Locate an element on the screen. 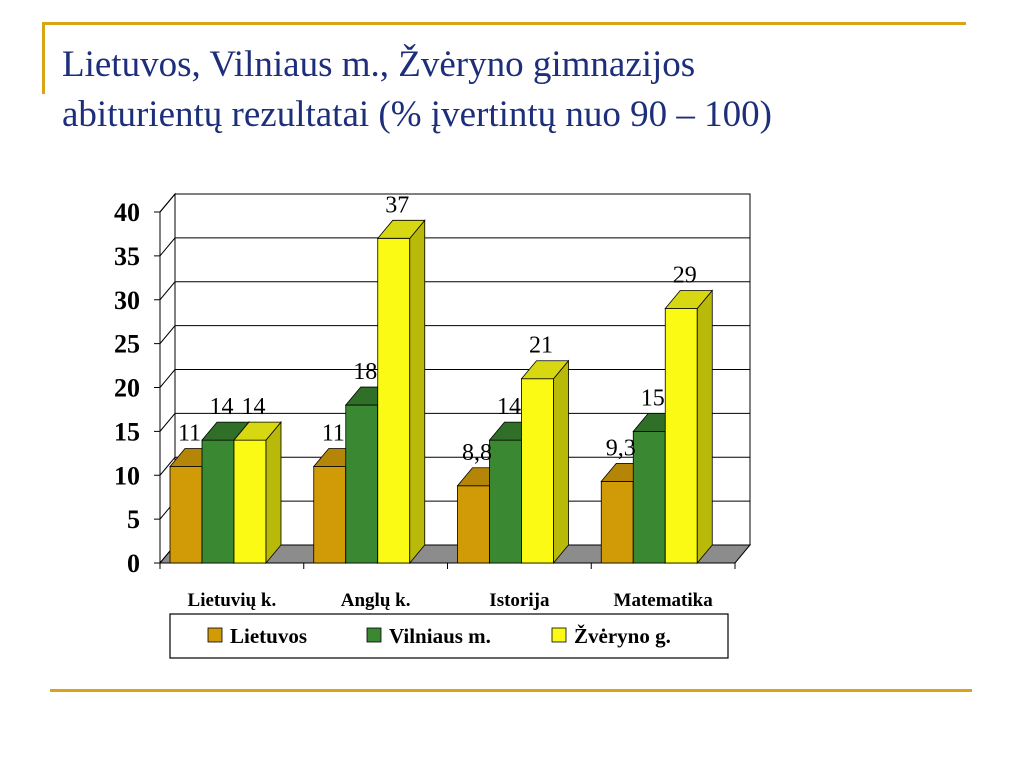  x-category-label: Istorija is located at coordinates (519, 600).